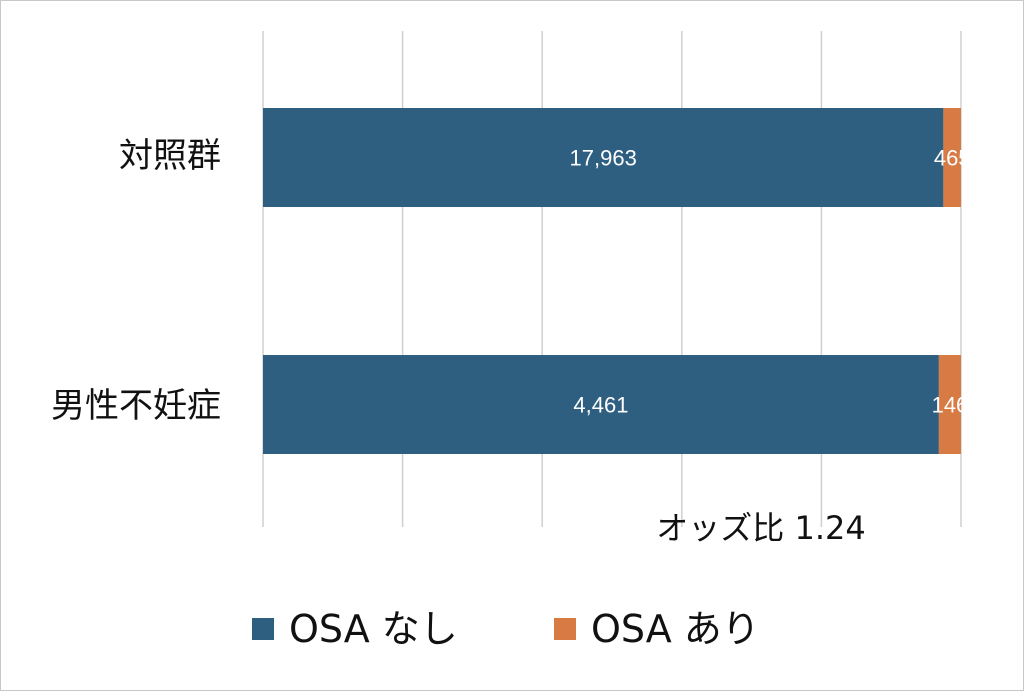  I want to click on bar-segment-control-osa-present, so click(952, 157).